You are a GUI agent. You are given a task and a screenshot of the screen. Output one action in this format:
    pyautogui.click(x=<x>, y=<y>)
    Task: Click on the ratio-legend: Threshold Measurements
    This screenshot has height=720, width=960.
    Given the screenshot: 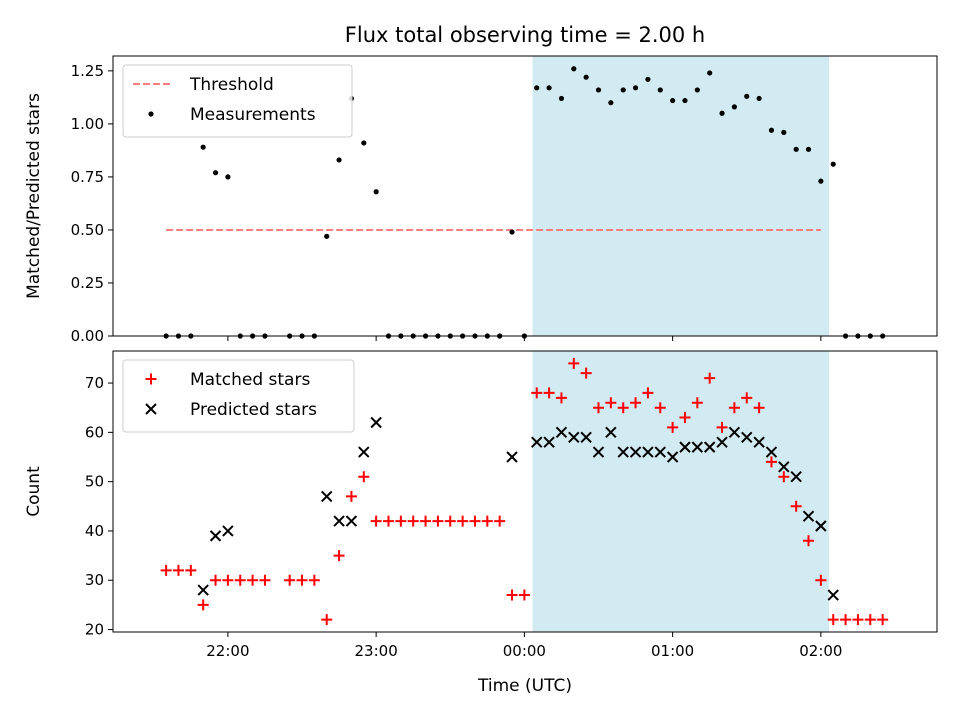 What is the action you would take?
    pyautogui.click(x=237, y=101)
    